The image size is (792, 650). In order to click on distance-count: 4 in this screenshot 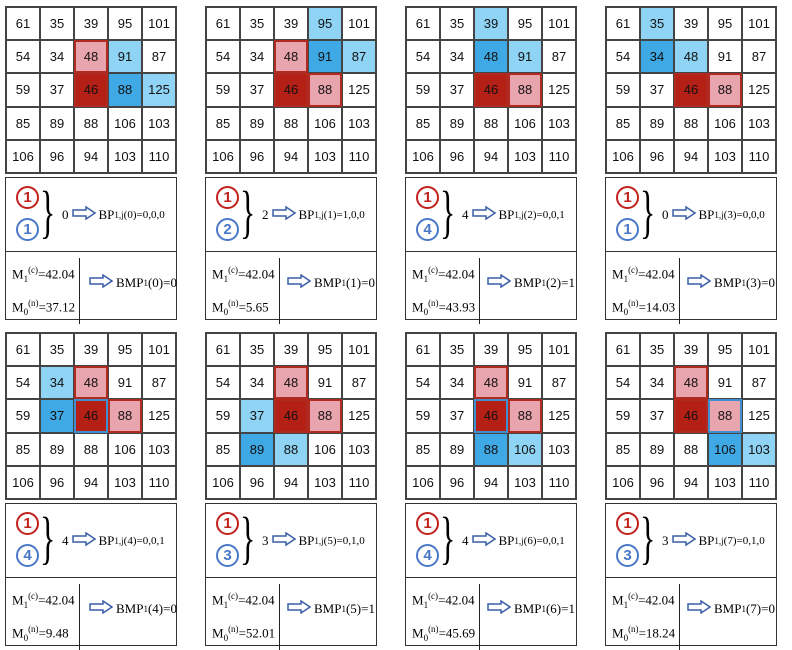, I will do `click(65, 540)`.